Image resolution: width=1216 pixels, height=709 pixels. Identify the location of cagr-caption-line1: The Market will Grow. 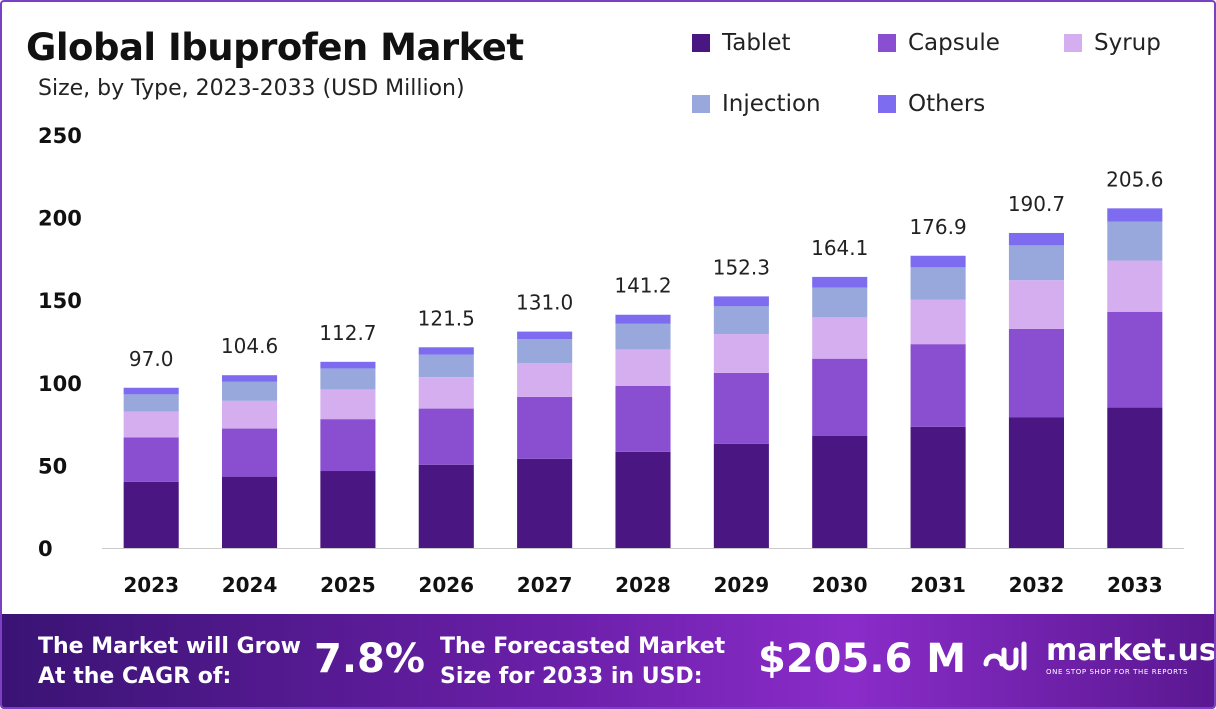
(169, 646).